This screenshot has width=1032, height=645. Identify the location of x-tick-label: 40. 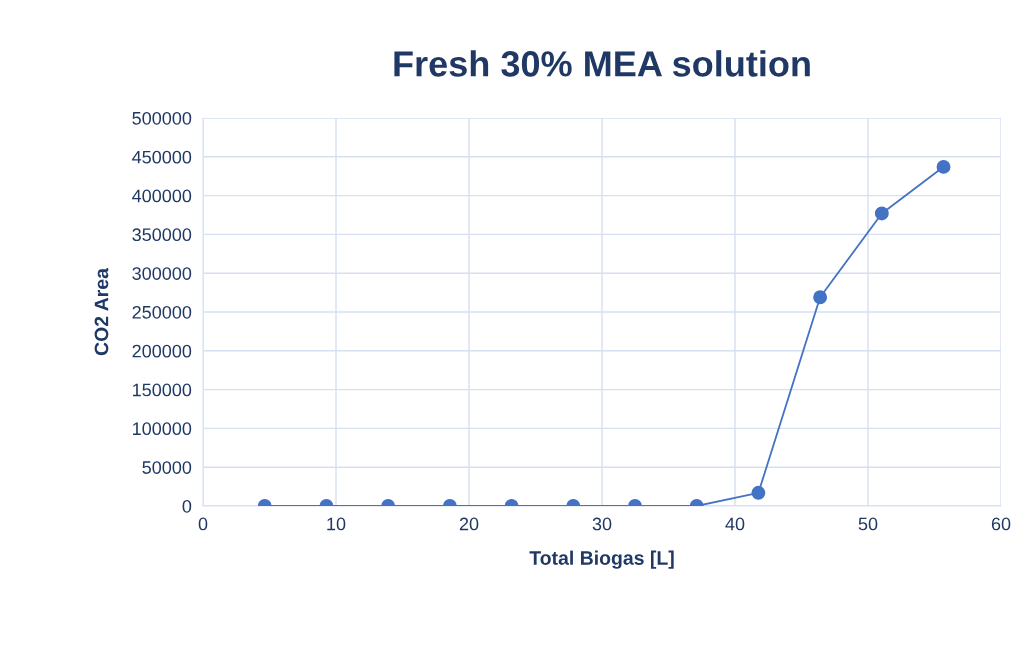
(735, 524).